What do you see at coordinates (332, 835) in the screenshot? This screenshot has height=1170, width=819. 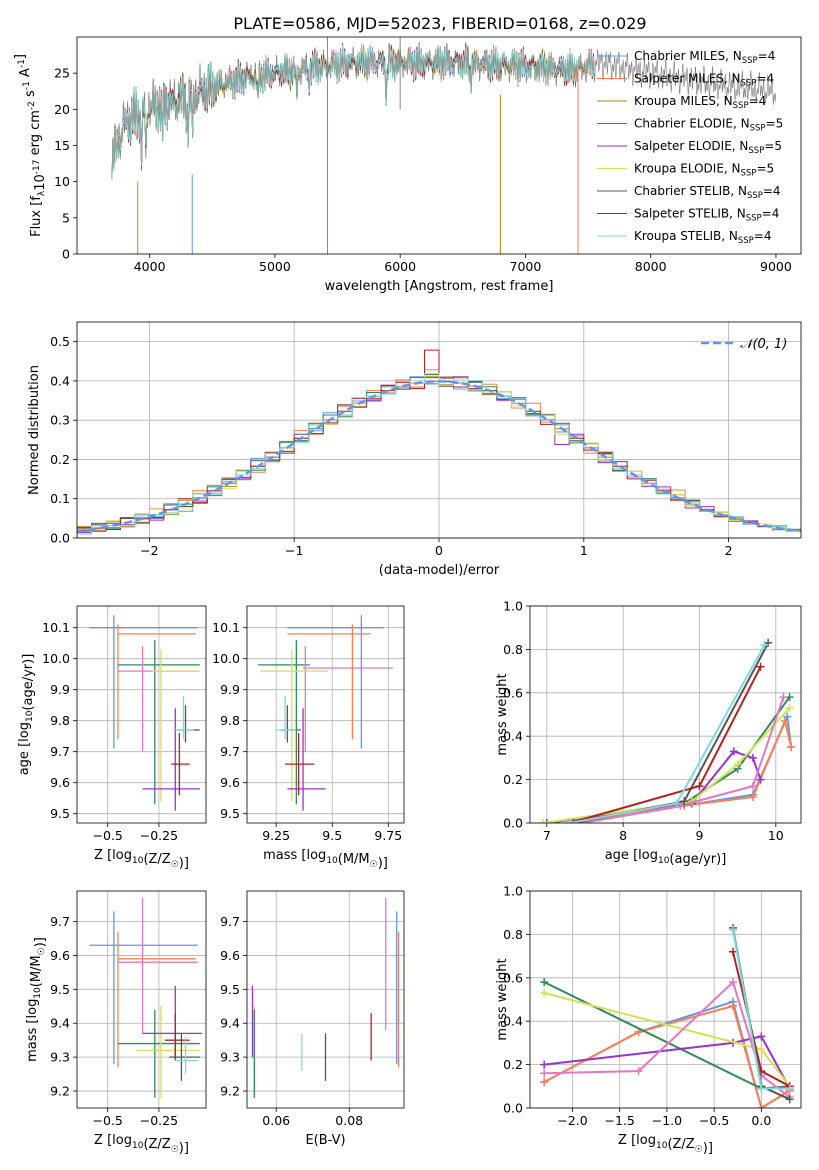 I see `x-tick-label: 9.5` at bounding box center [332, 835].